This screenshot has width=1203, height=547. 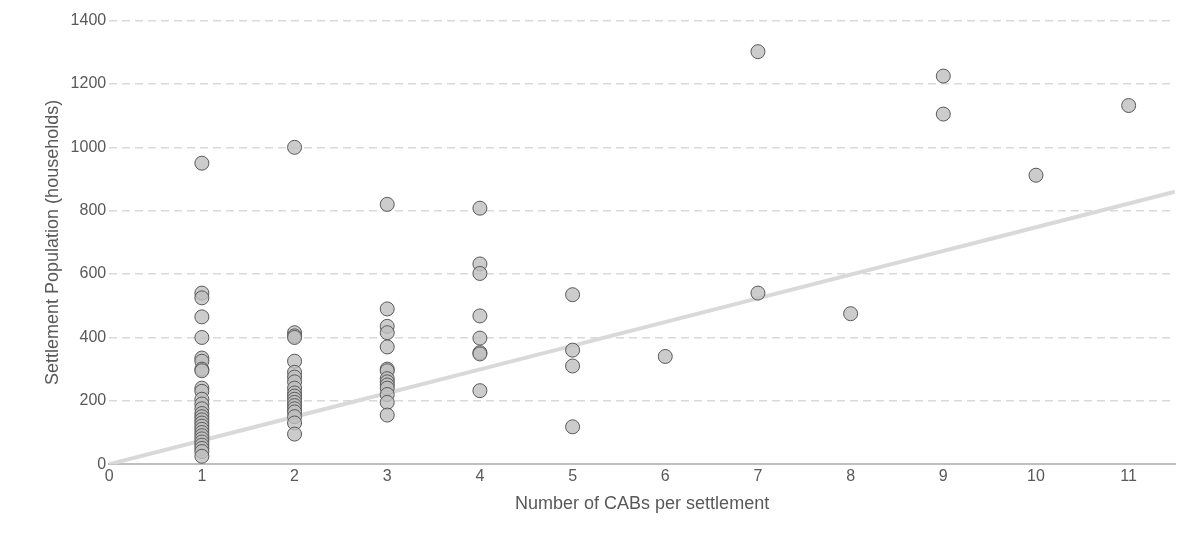 I want to click on y-tick-label: 1000, so click(x=88, y=146).